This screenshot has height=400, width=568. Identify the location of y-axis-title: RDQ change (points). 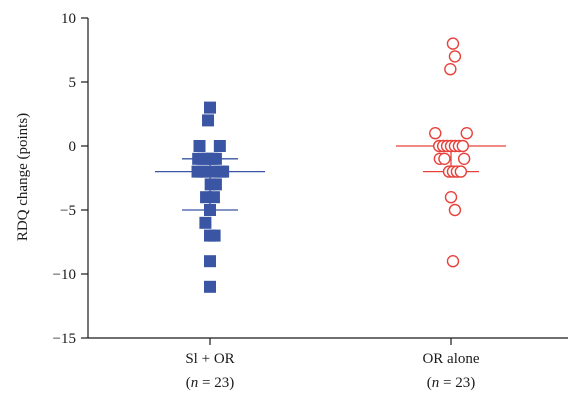
(23, 177).